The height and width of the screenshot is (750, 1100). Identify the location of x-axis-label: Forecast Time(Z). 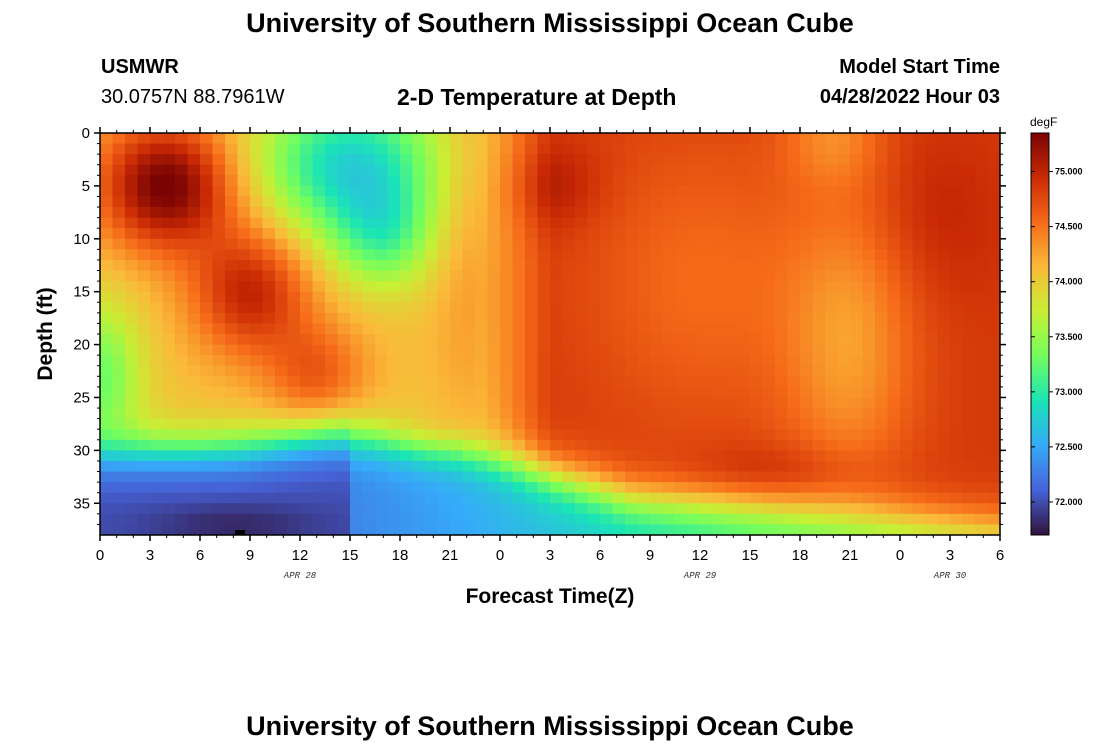
(550, 596).